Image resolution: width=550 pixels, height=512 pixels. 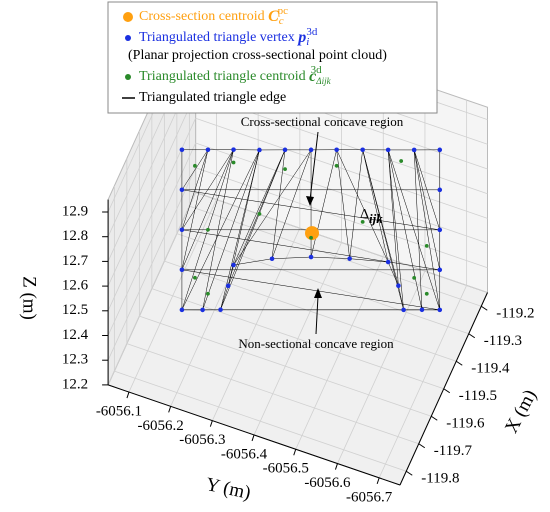 I want to click on legend-entry: Triangulated triangle centroid cΔijk3d, so click(x=235, y=75).